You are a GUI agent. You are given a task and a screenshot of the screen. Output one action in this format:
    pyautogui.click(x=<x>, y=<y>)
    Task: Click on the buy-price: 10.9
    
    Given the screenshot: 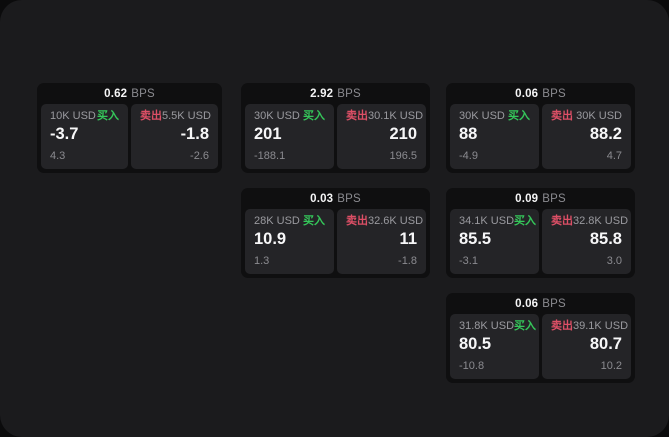 What is the action you would take?
    pyautogui.click(x=270, y=239)
    